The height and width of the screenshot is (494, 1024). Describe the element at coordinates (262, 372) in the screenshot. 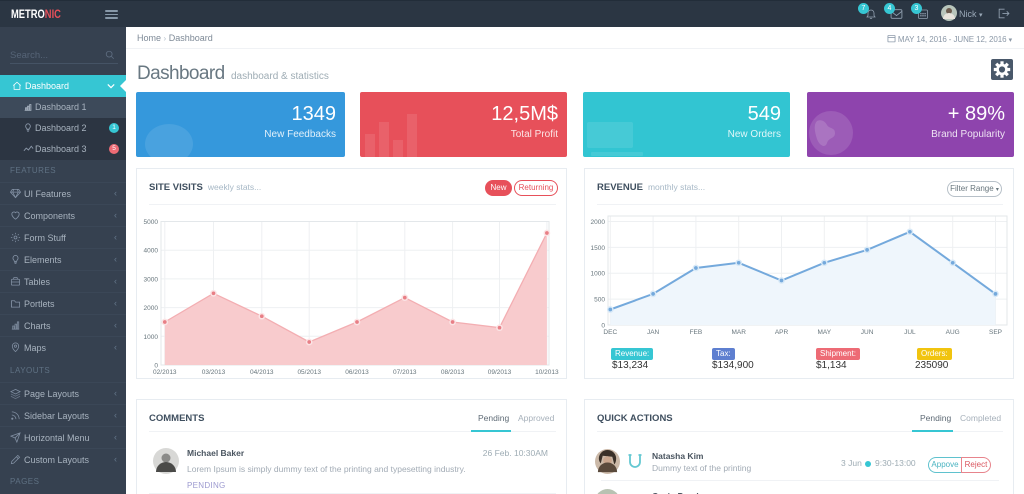

I see `svg-text: 04/2013` at that location.